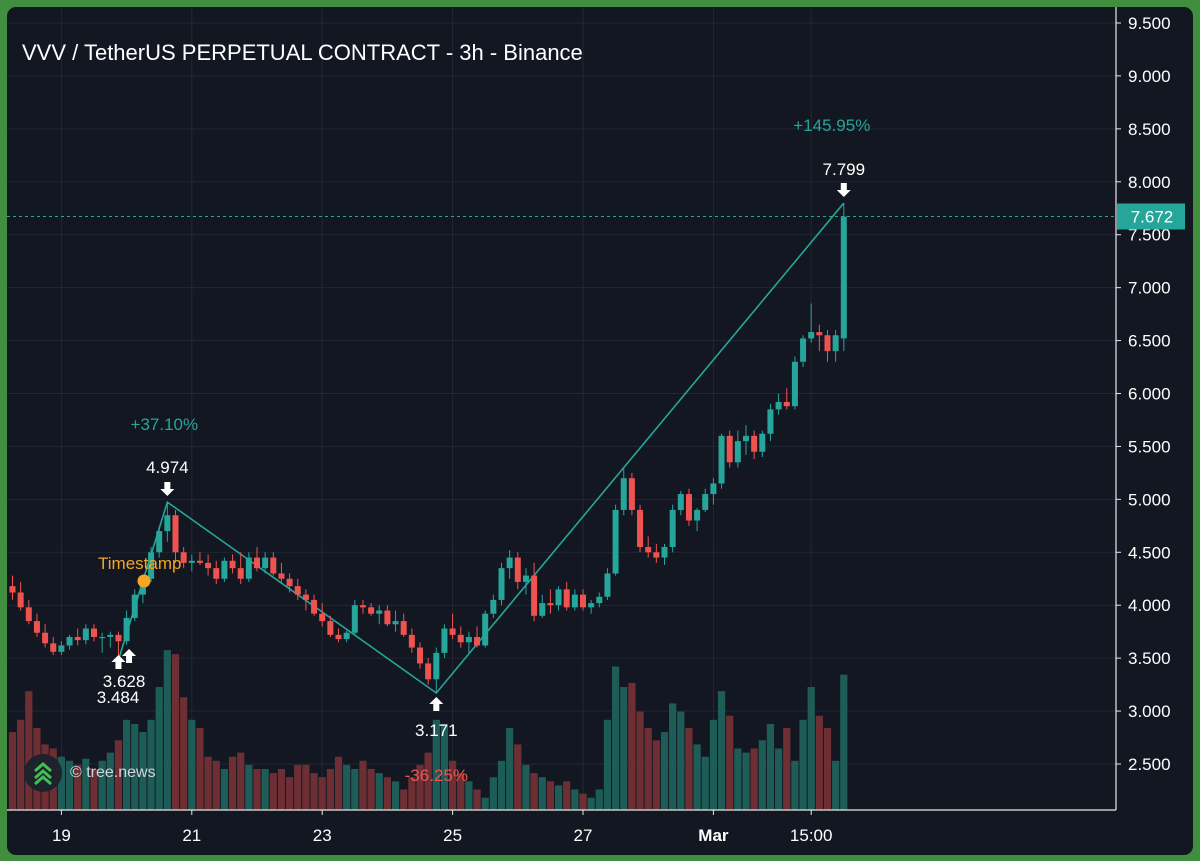 The image size is (1200, 861). I want to click on timestamp-dot-icon, so click(144, 581).